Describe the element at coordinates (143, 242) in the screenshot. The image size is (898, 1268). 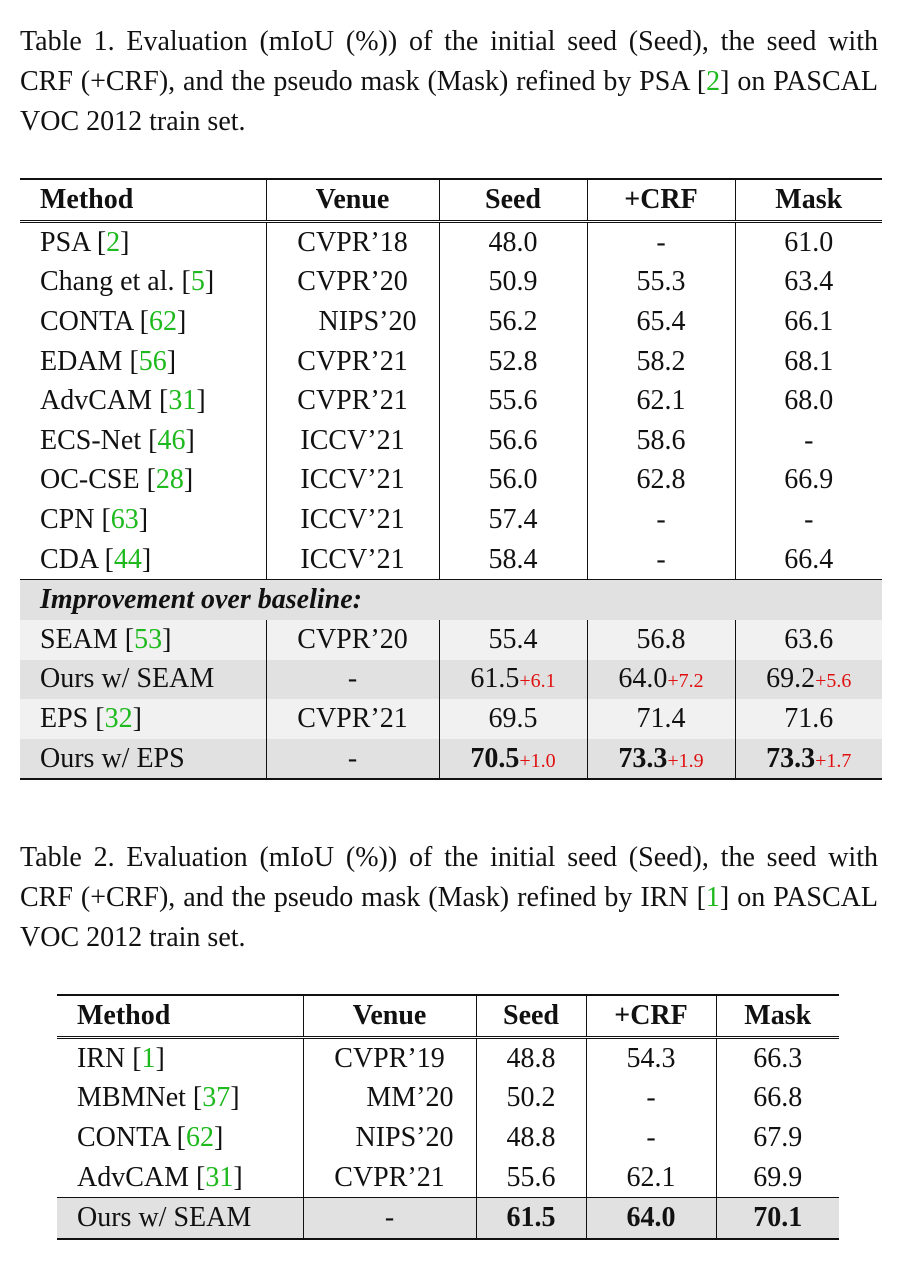
I see `method-cell: PSA [2]` at that location.